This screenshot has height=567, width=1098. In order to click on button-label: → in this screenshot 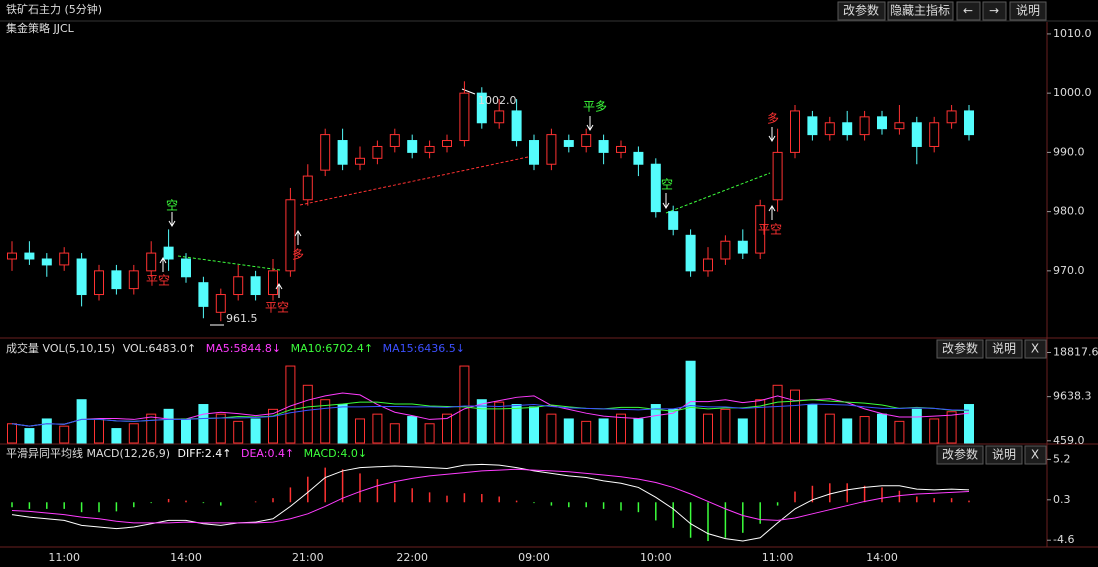, I will do `click(994, 11)`.